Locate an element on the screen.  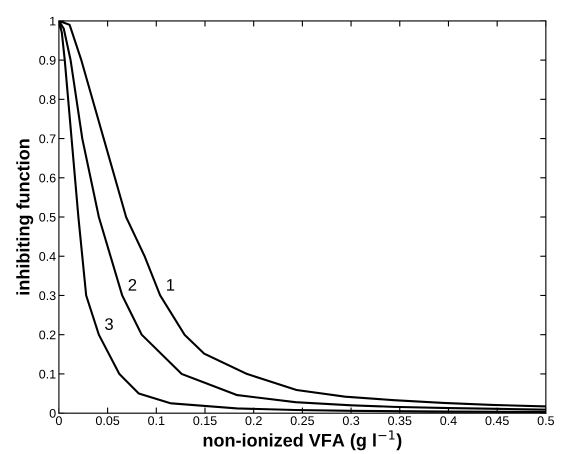
series-label: 3 is located at coordinates (109, 324).